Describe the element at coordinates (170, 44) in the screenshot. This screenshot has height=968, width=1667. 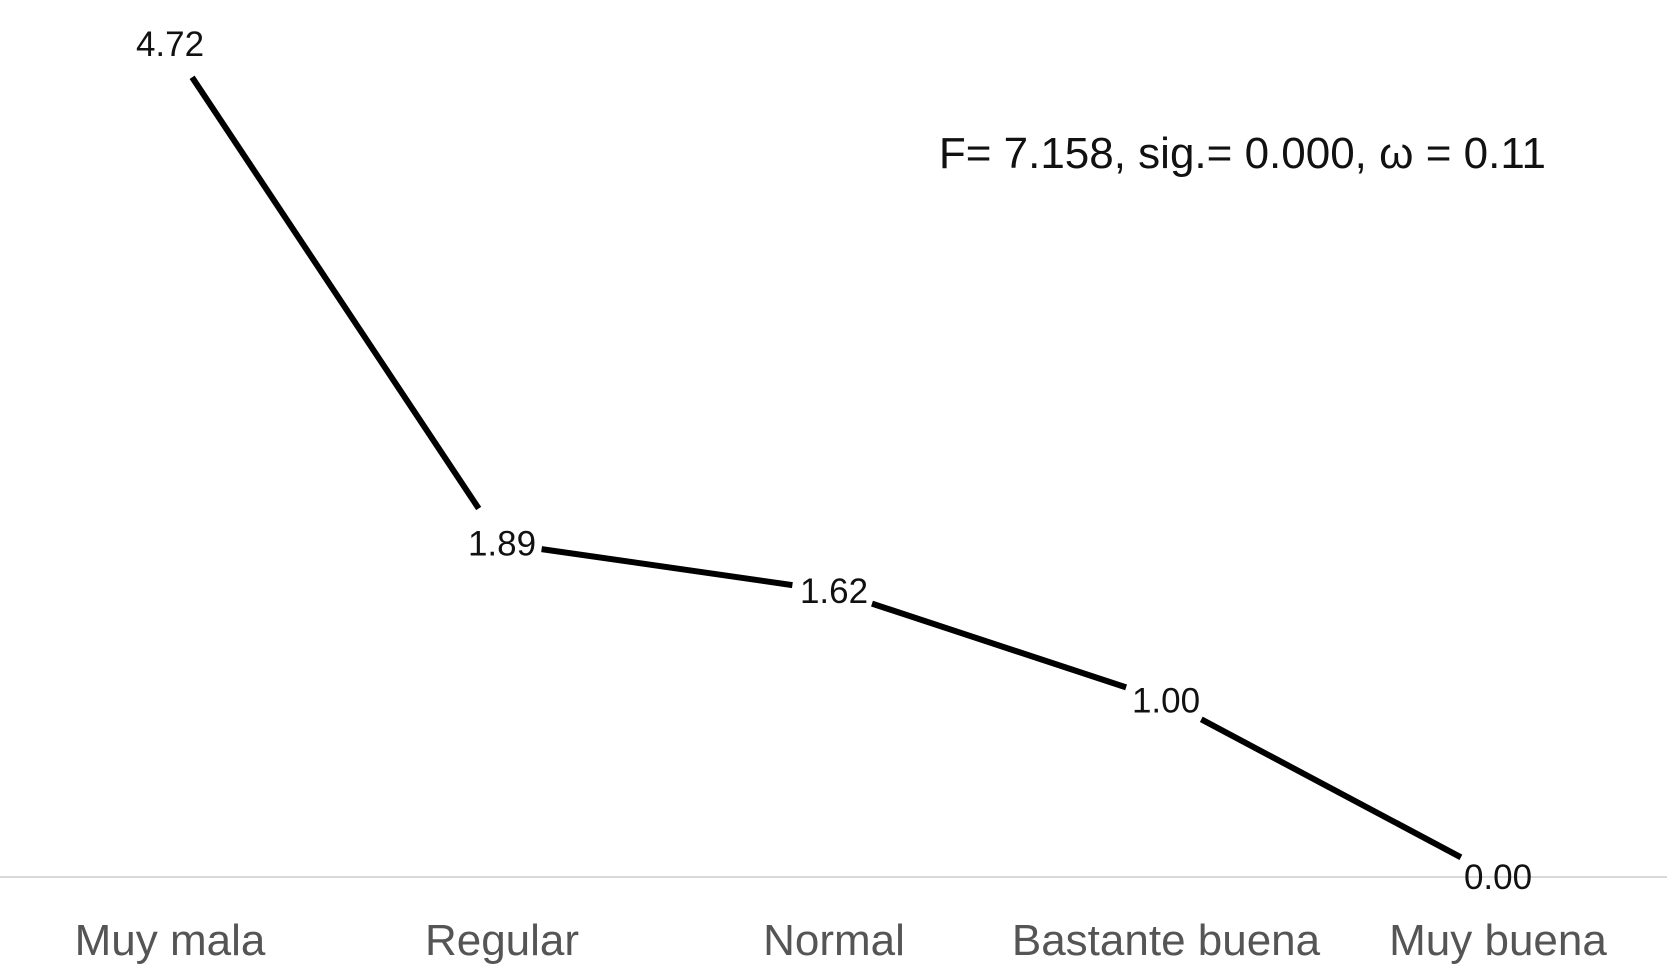
I see `data-label-1: 4.72` at that location.